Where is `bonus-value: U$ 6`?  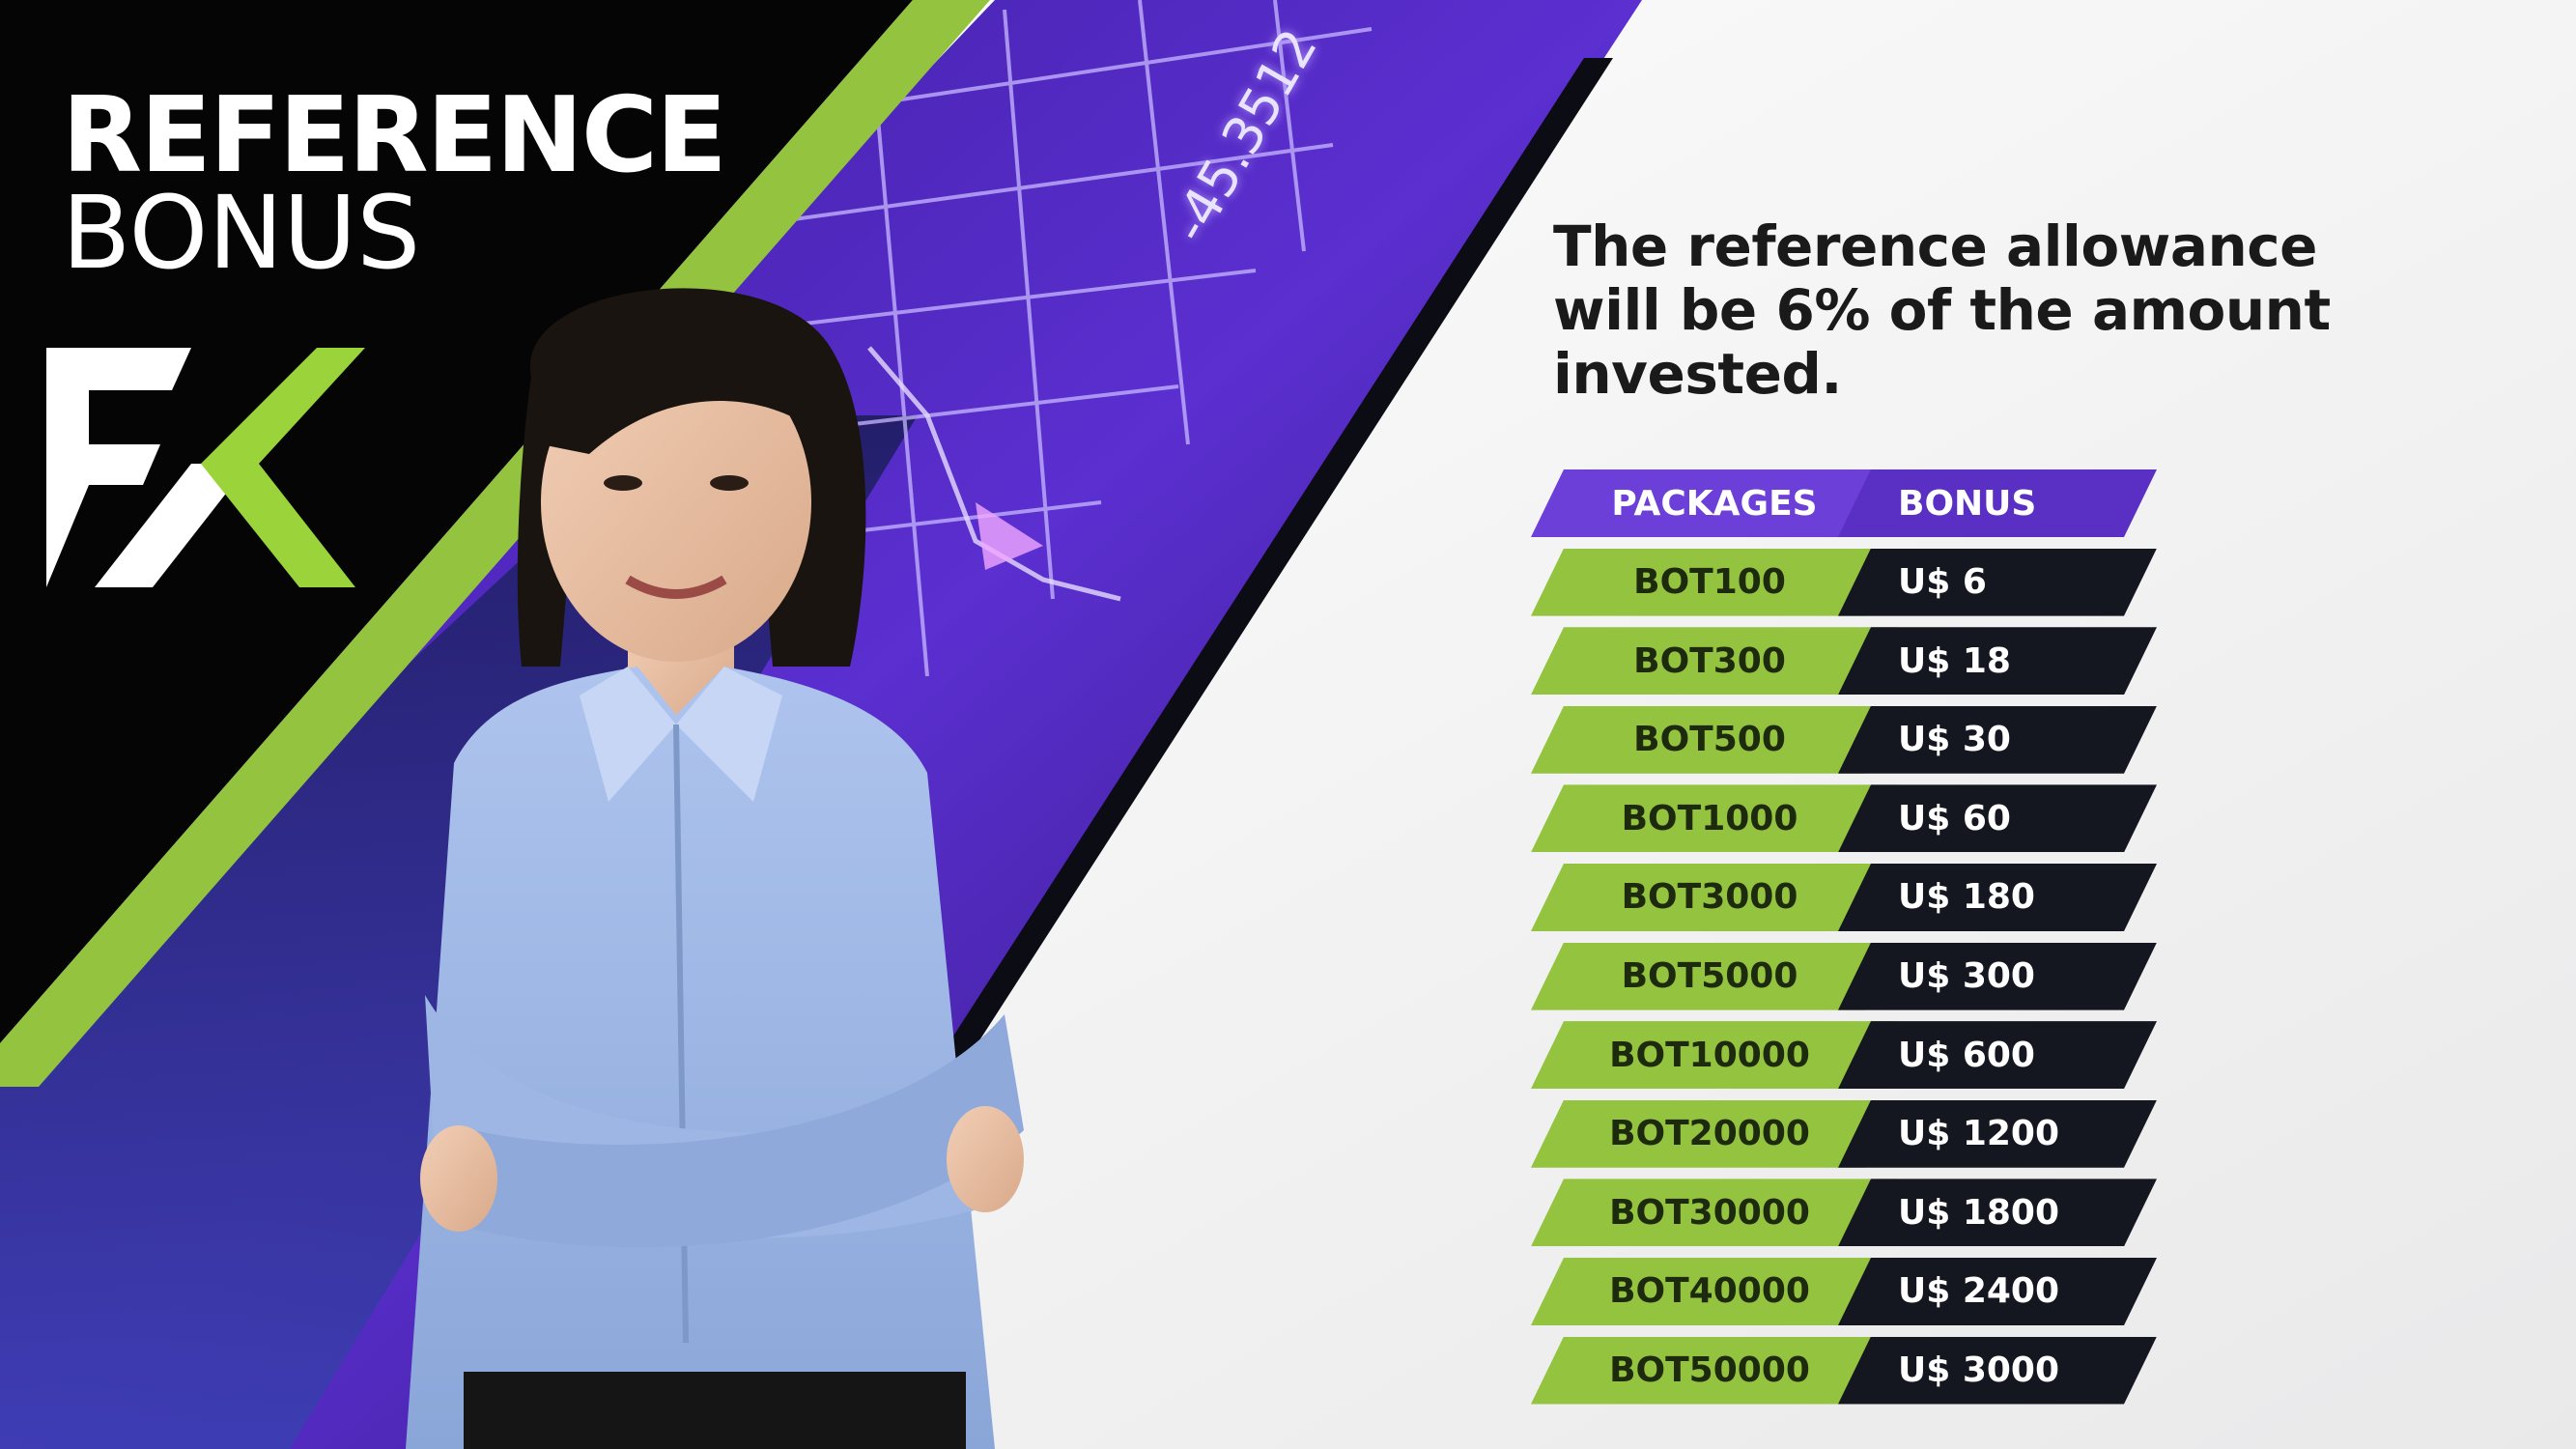 bonus-value: U$ 6 is located at coordinates (1997, 582).